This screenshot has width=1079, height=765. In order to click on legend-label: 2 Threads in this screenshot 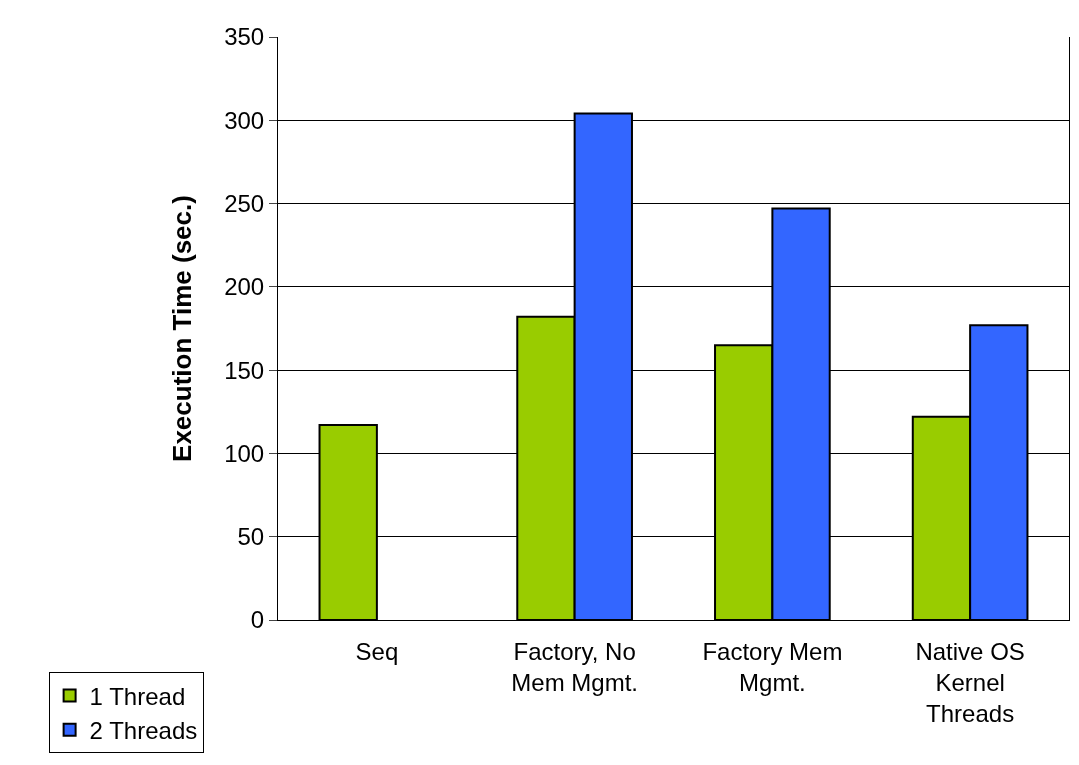, I will do `click(143, 731)`.